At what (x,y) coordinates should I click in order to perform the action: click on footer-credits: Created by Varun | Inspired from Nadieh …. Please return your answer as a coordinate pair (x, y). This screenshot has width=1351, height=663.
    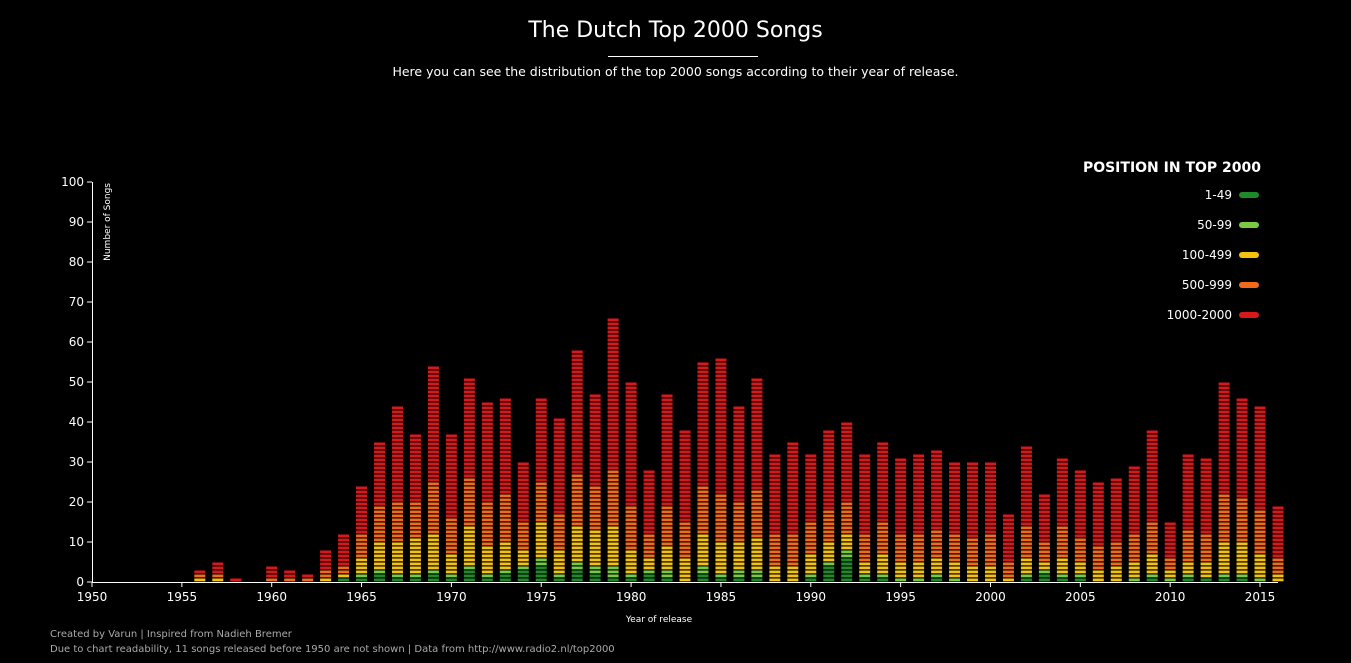
    Looking at the image, I should click on (171, 634).